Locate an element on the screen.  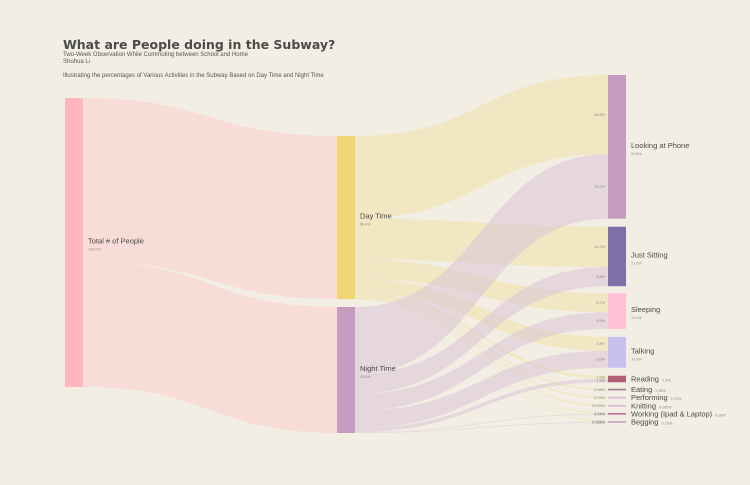
link-pct-day-sitting: 14.2% is located at coordinates (599, 247).